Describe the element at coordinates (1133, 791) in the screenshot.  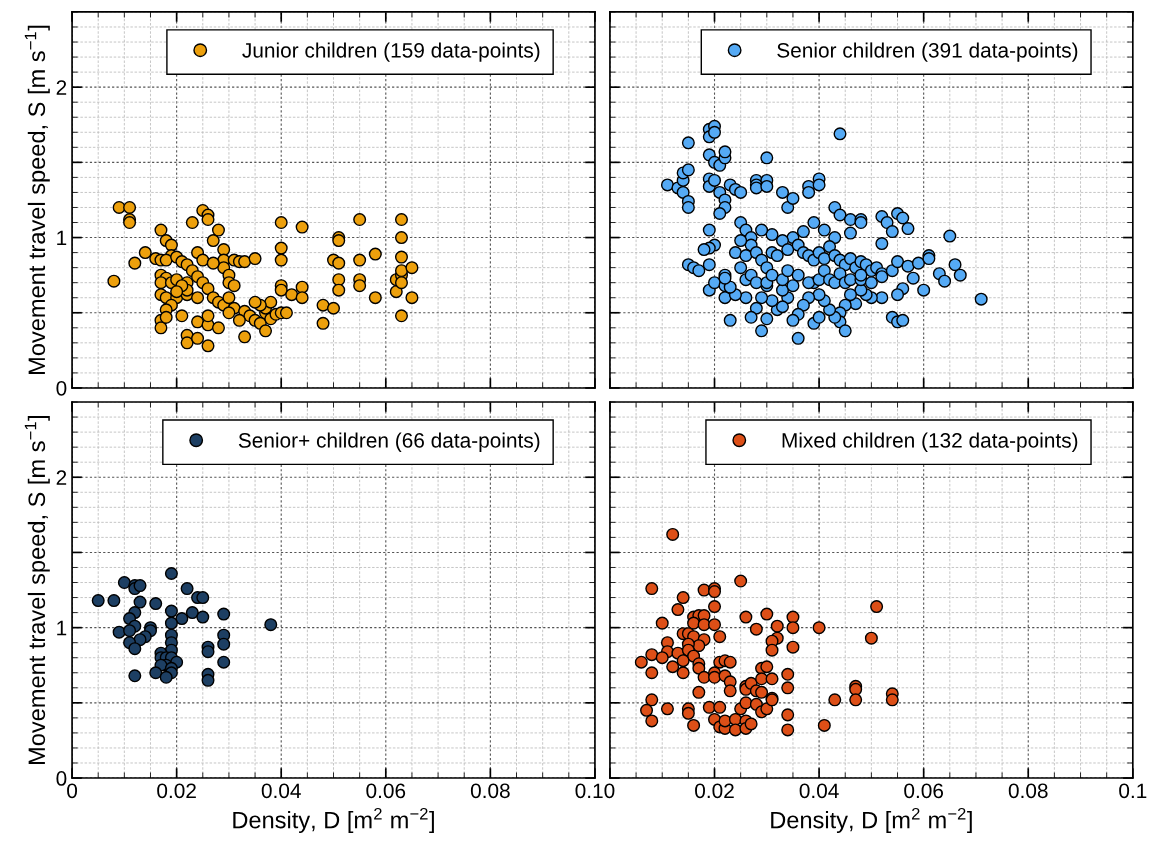
I see `x-tick-label: 0.1` at that location.